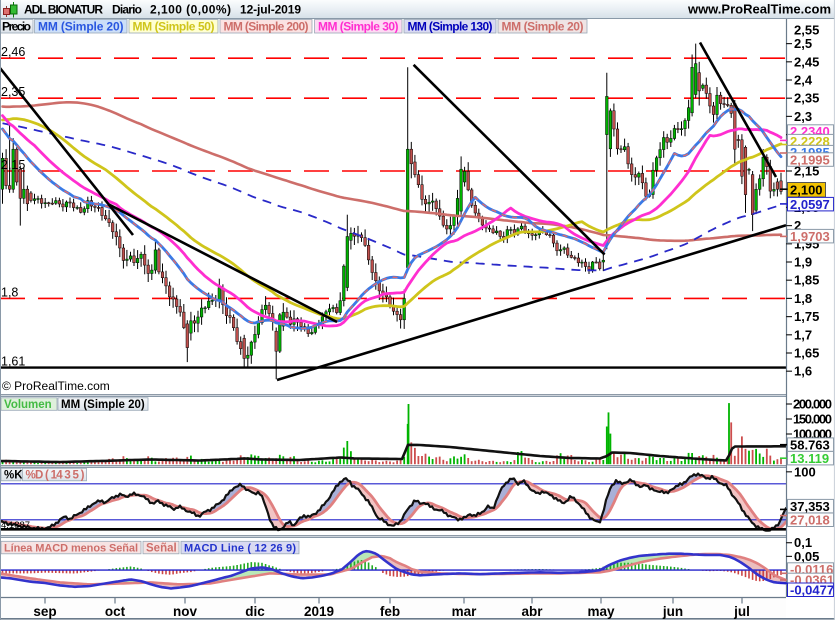 The width and height of the screenshot is (835, 625). Describe the element at coordinates (806, 189) in the screenshot. I see `svg-text: 2,100` at that location.